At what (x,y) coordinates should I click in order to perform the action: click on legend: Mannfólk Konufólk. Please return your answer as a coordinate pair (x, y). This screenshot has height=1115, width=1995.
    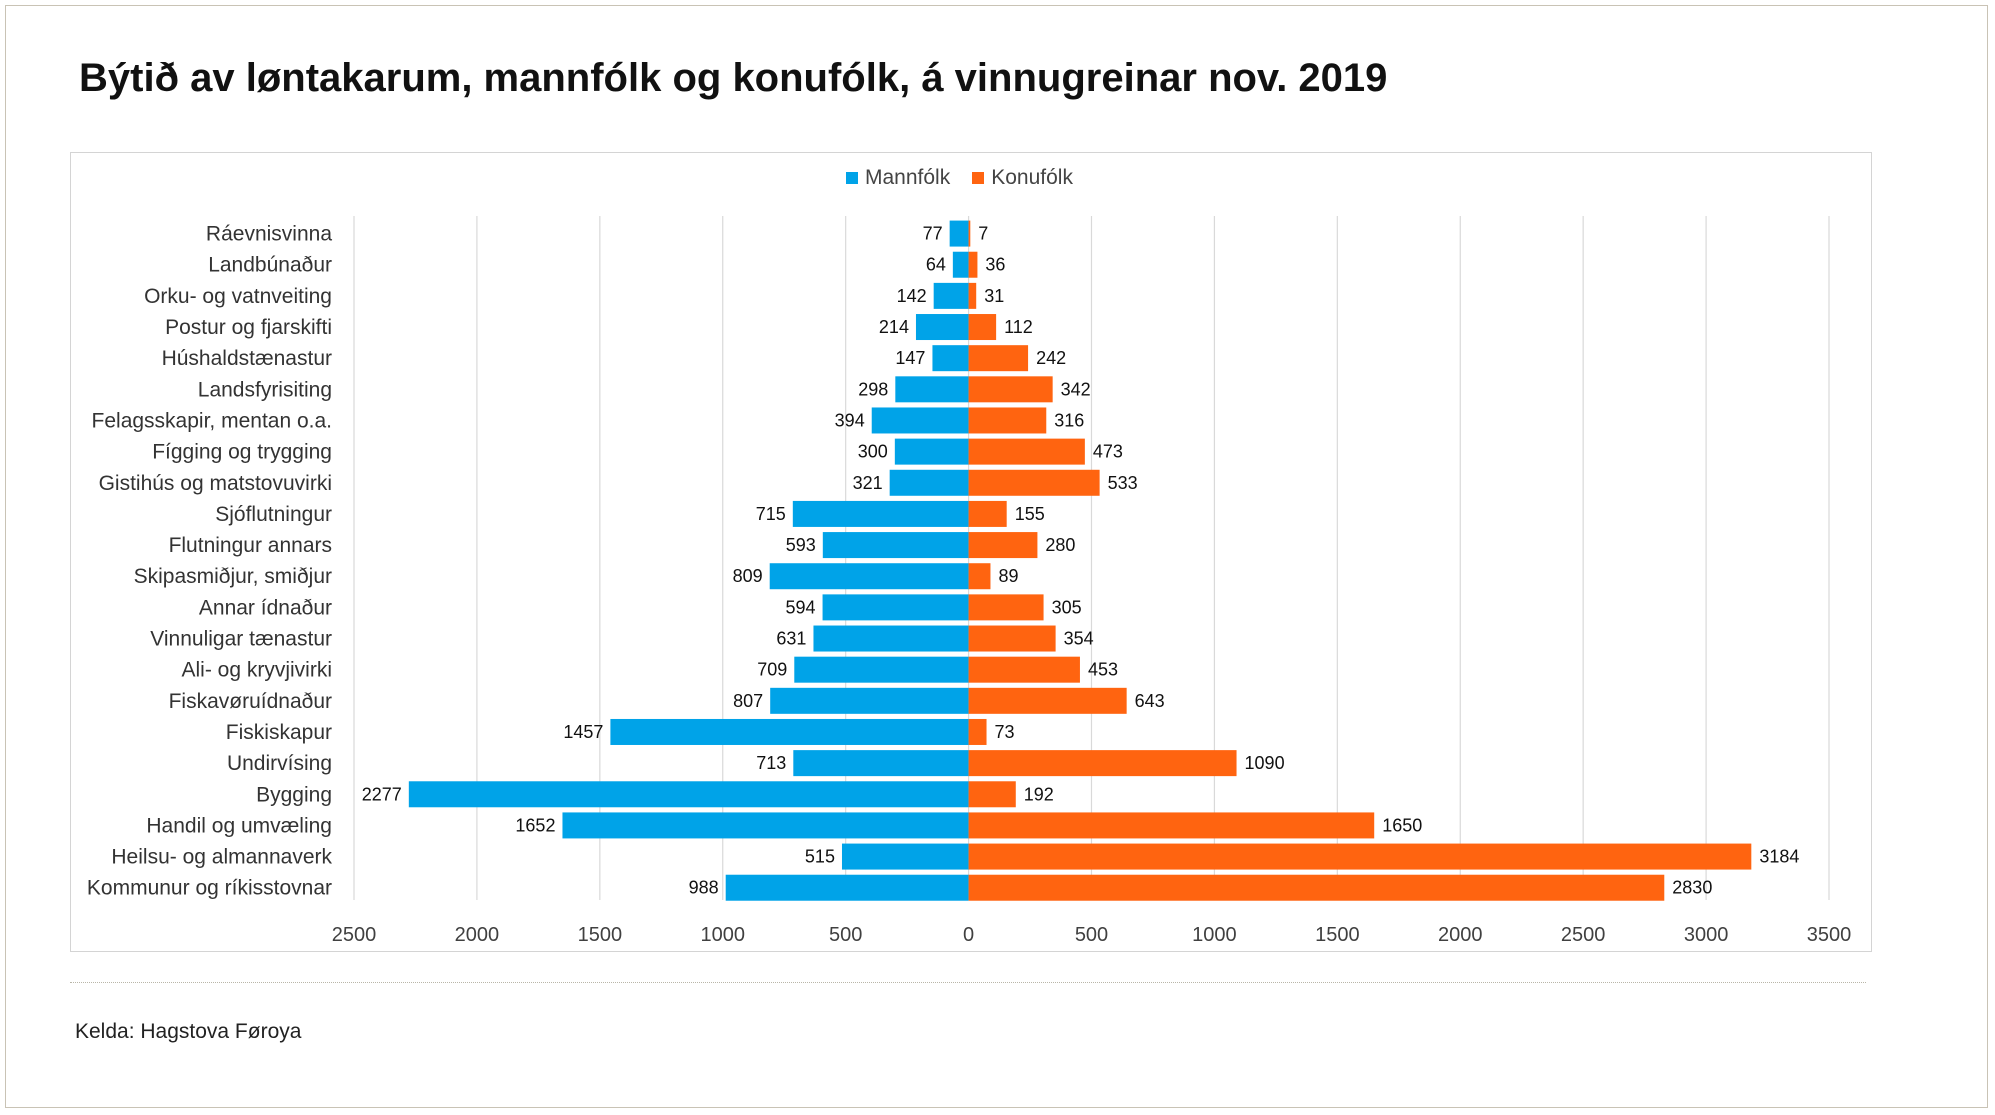
    Looking at the image, I should click on (970, 178).